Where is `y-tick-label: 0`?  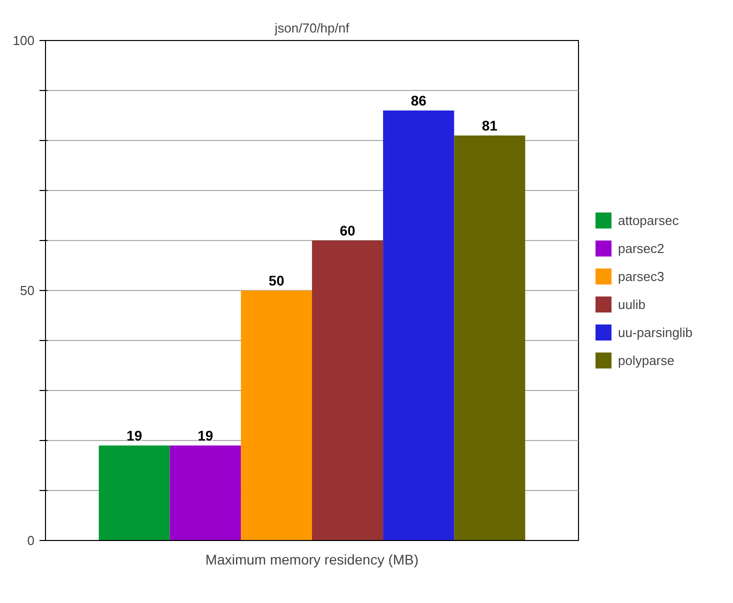 y-tick-label: 0 is located at coordinates (31, 540).